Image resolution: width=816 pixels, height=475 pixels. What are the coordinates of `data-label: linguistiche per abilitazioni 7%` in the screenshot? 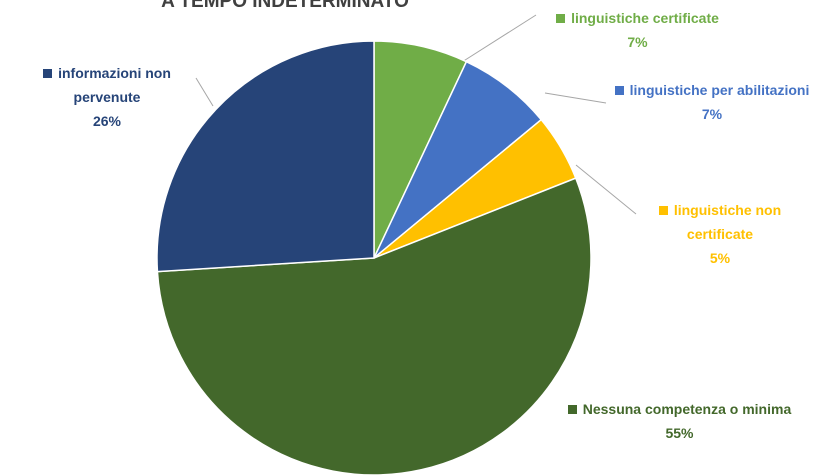 It's located at (712, 102).